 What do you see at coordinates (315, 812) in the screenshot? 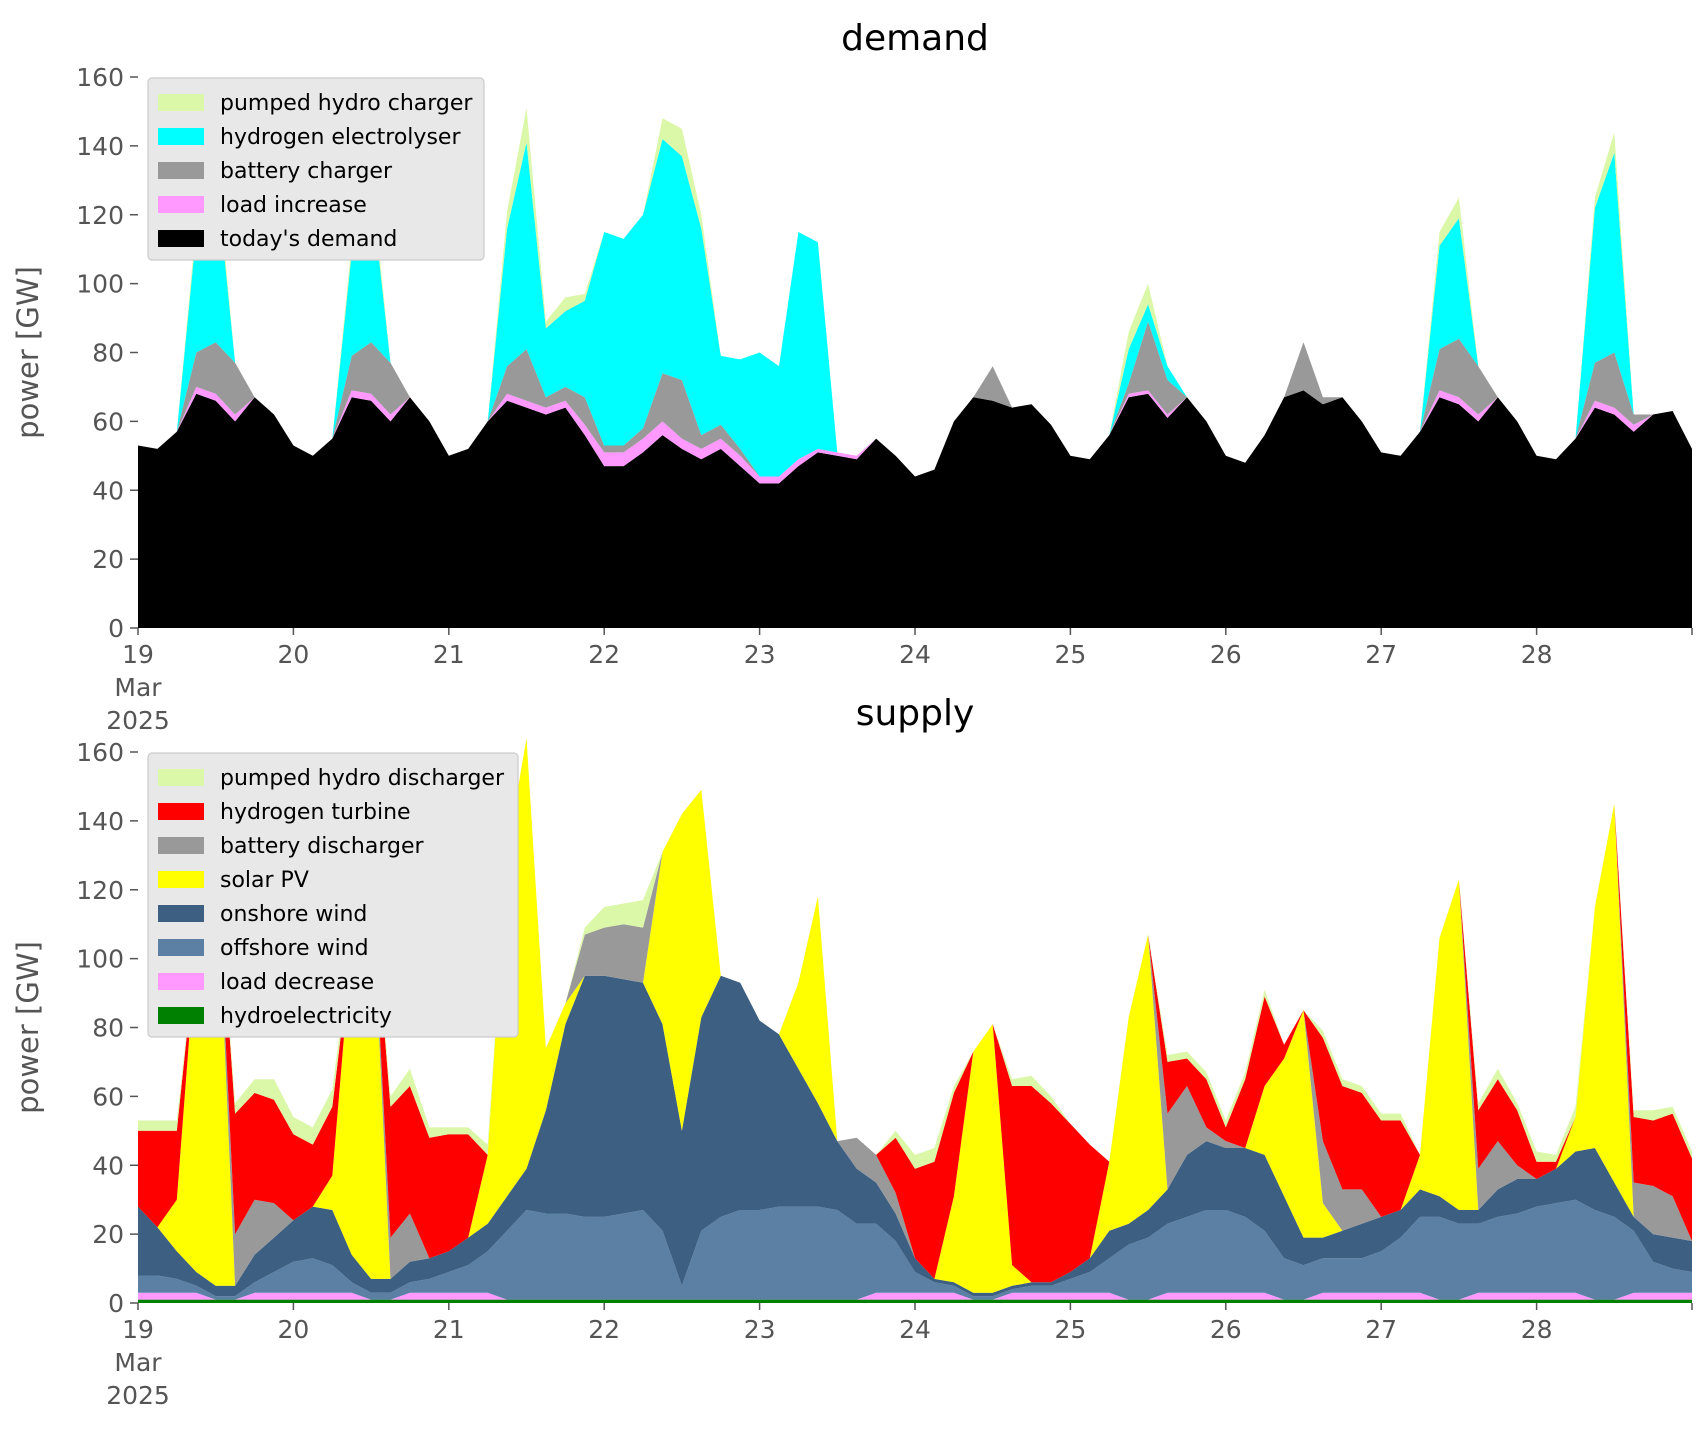
I see `legend-label: hydrogen turbine` at bounding box center [315, 812].